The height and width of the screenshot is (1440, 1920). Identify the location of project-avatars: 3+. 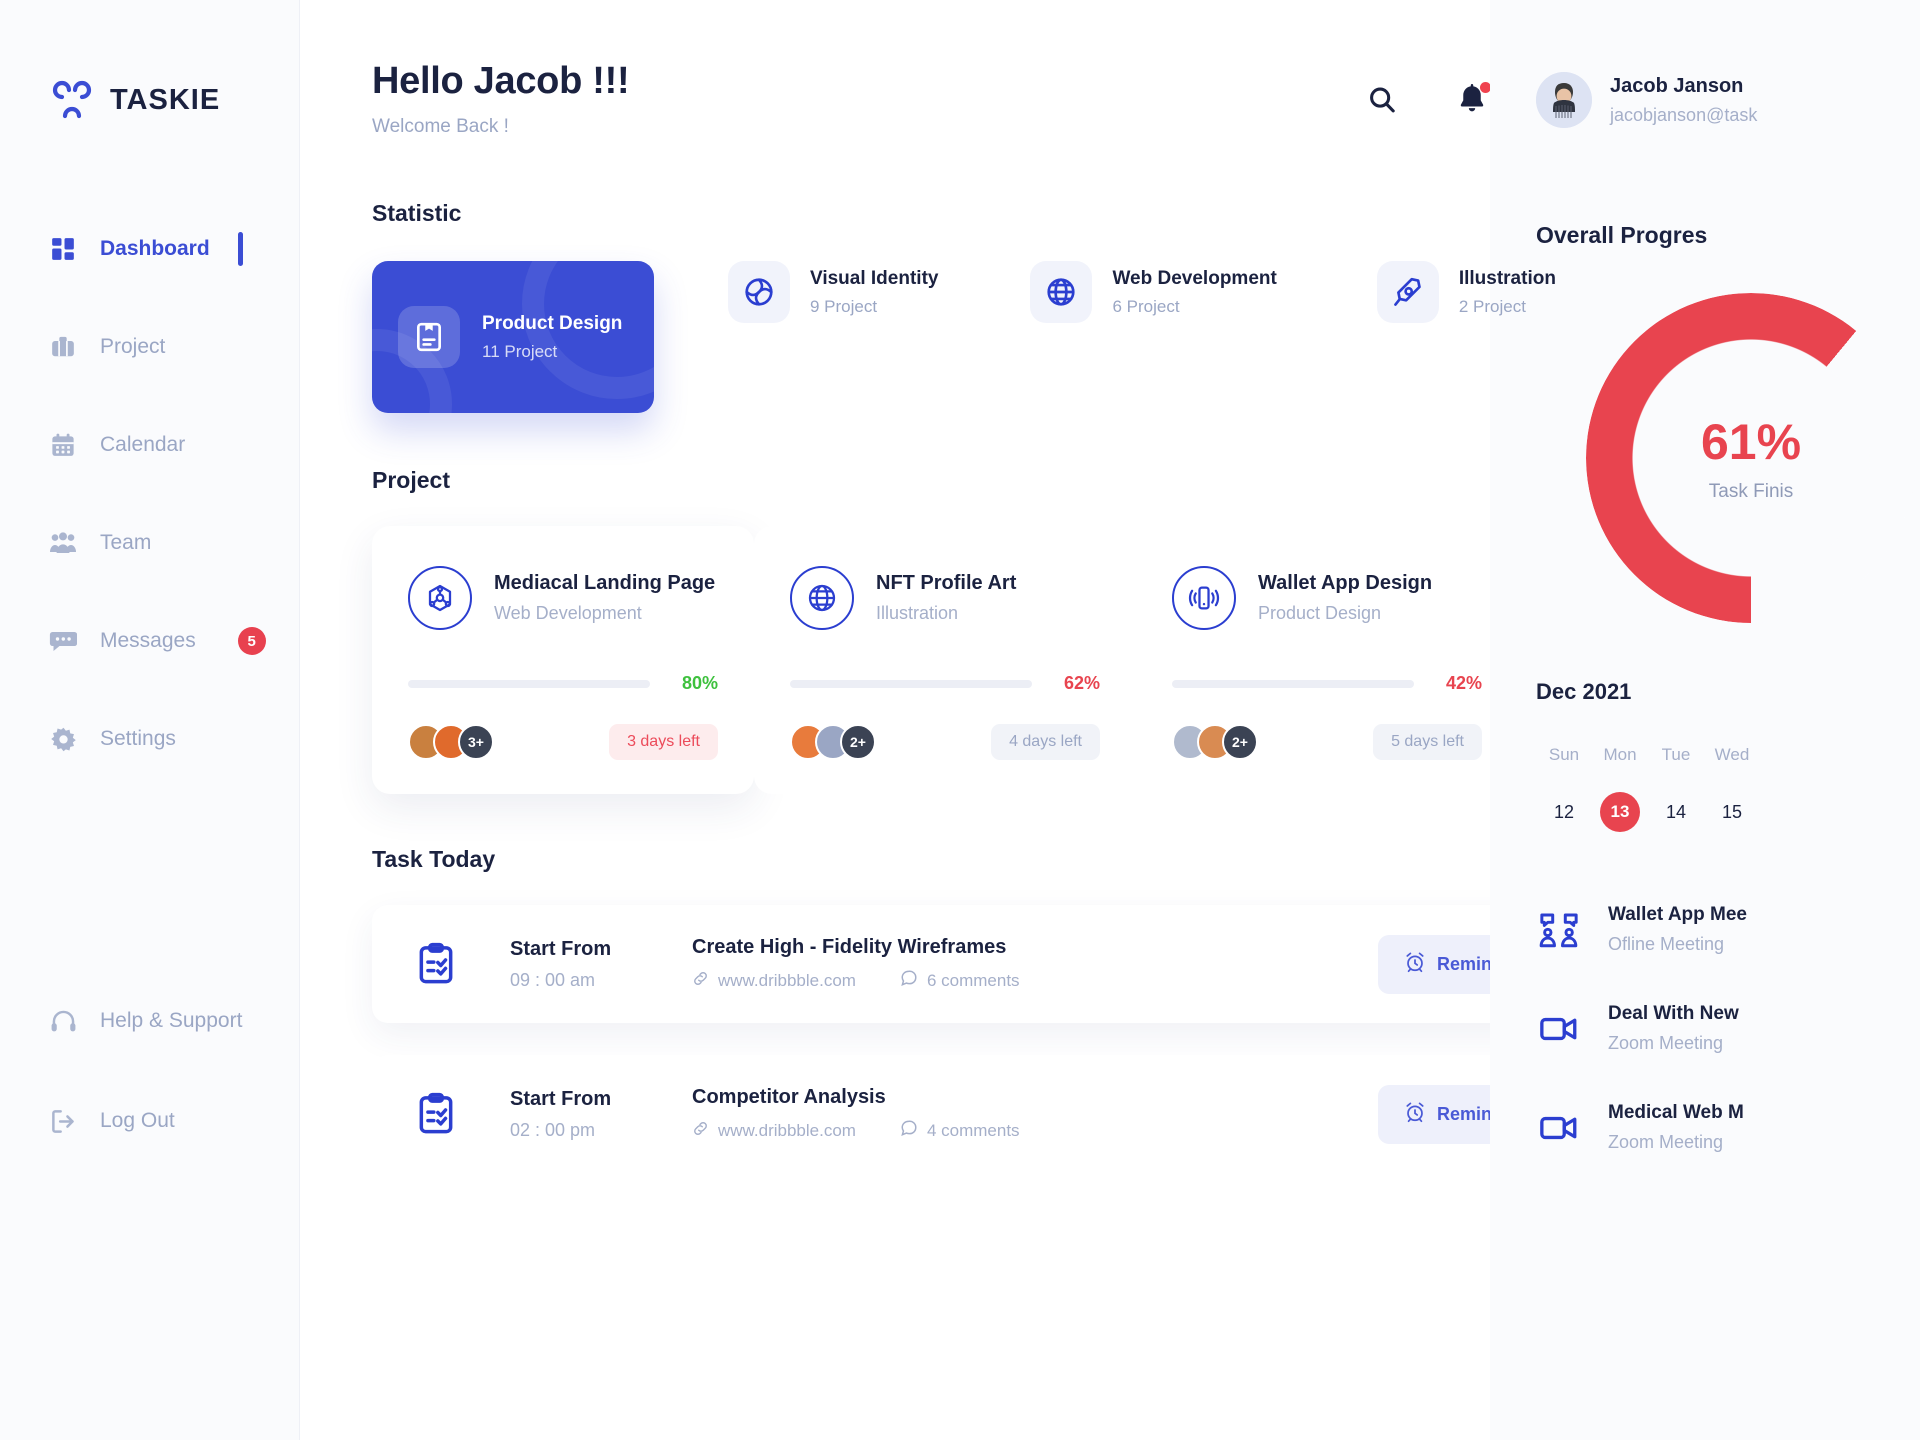
(451, 742).